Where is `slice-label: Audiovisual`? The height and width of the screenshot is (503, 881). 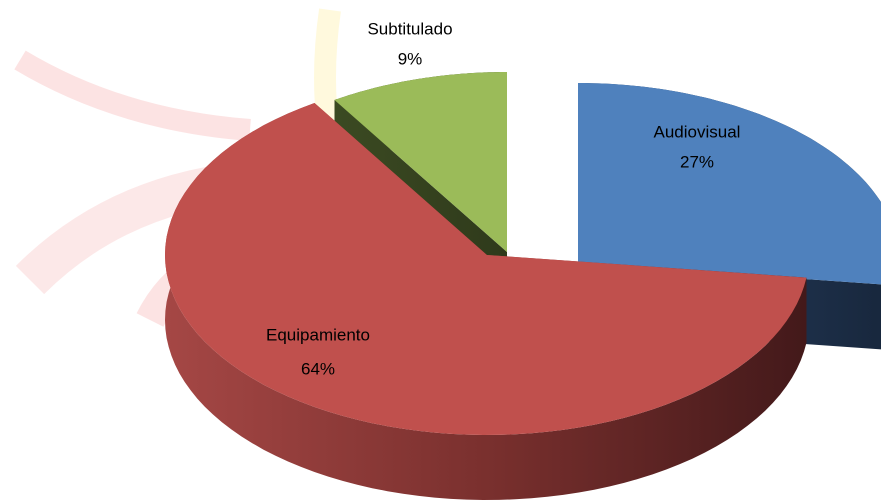
slice-label: Audiovisual is located at coordinates (697, 131).